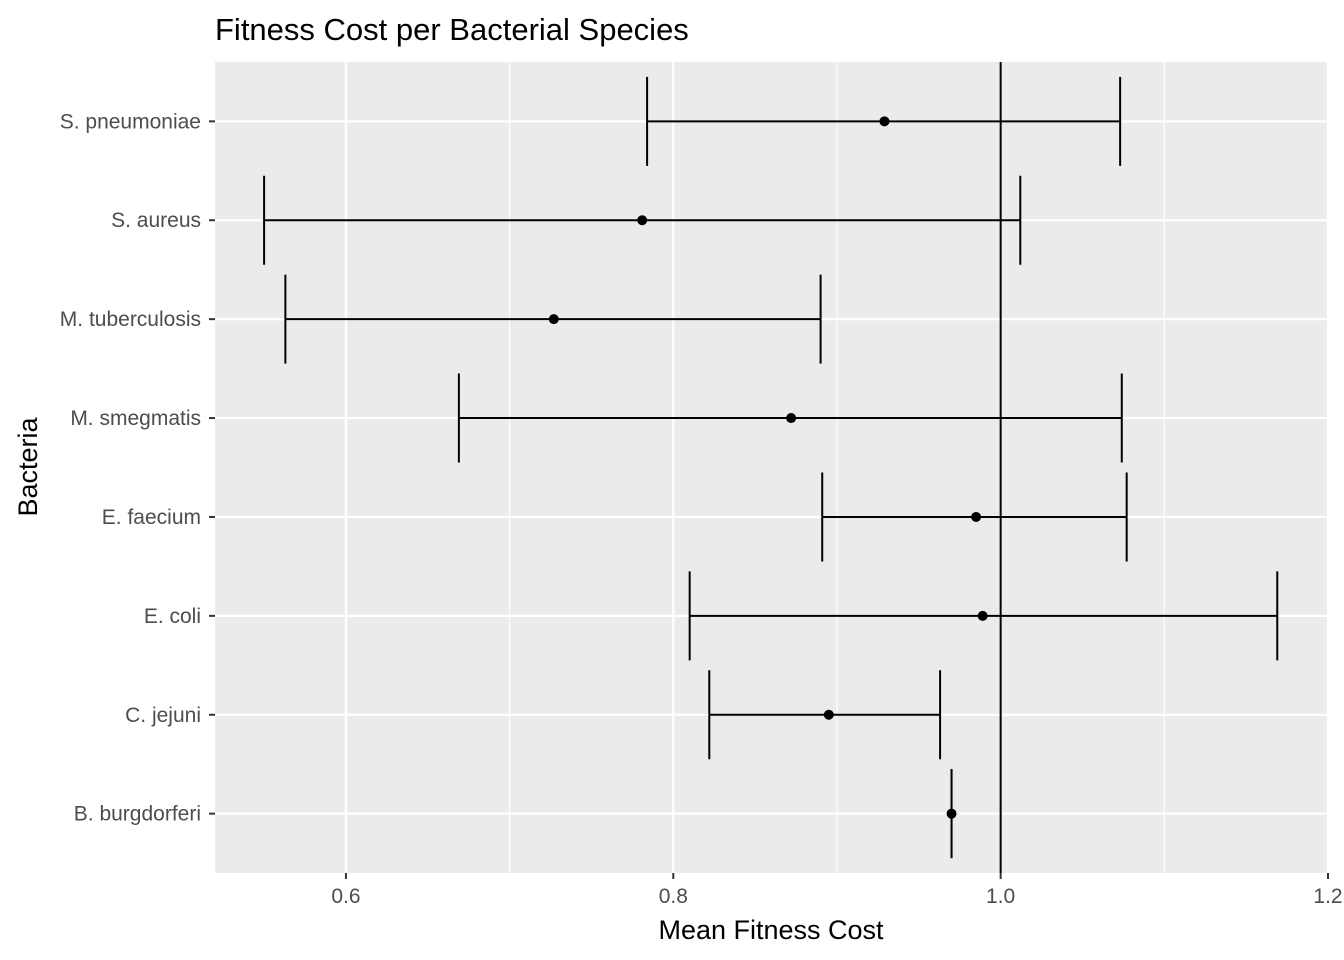 This screenshot has width=1344, height=960. I want to click on x-tick-label: 0.6, so click(345, 896).